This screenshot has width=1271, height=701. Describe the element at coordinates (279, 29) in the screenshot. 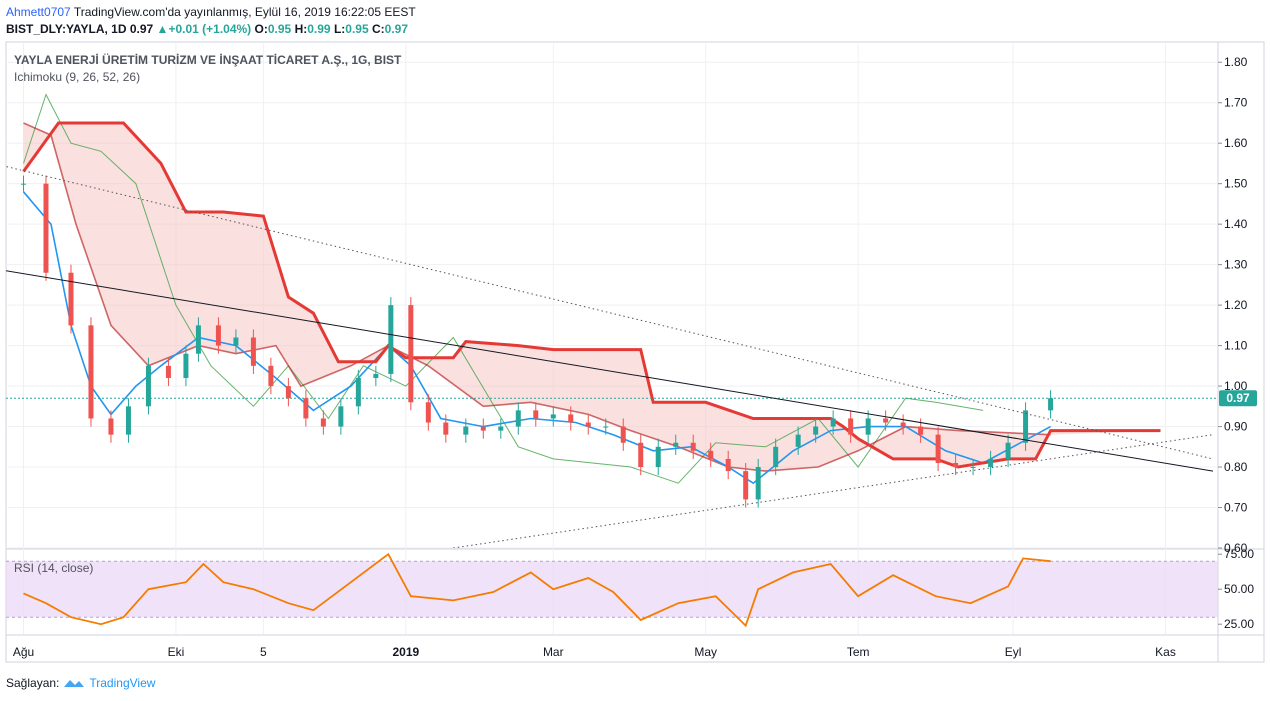

I see `open-value: 0.95` at that location.